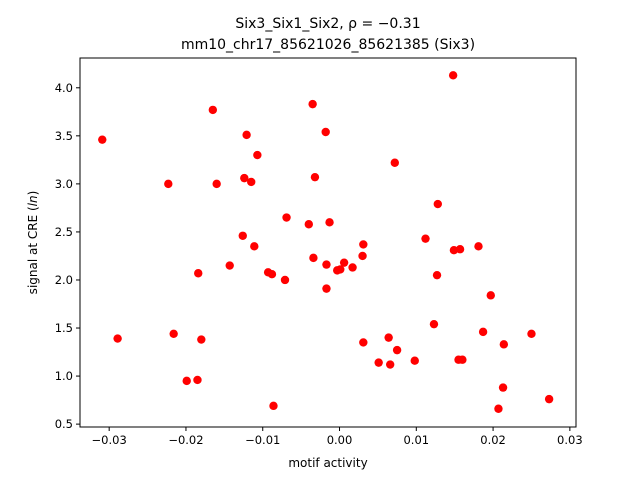  I want to click on x-tick-label-1: −0.02, so click(185, 440).